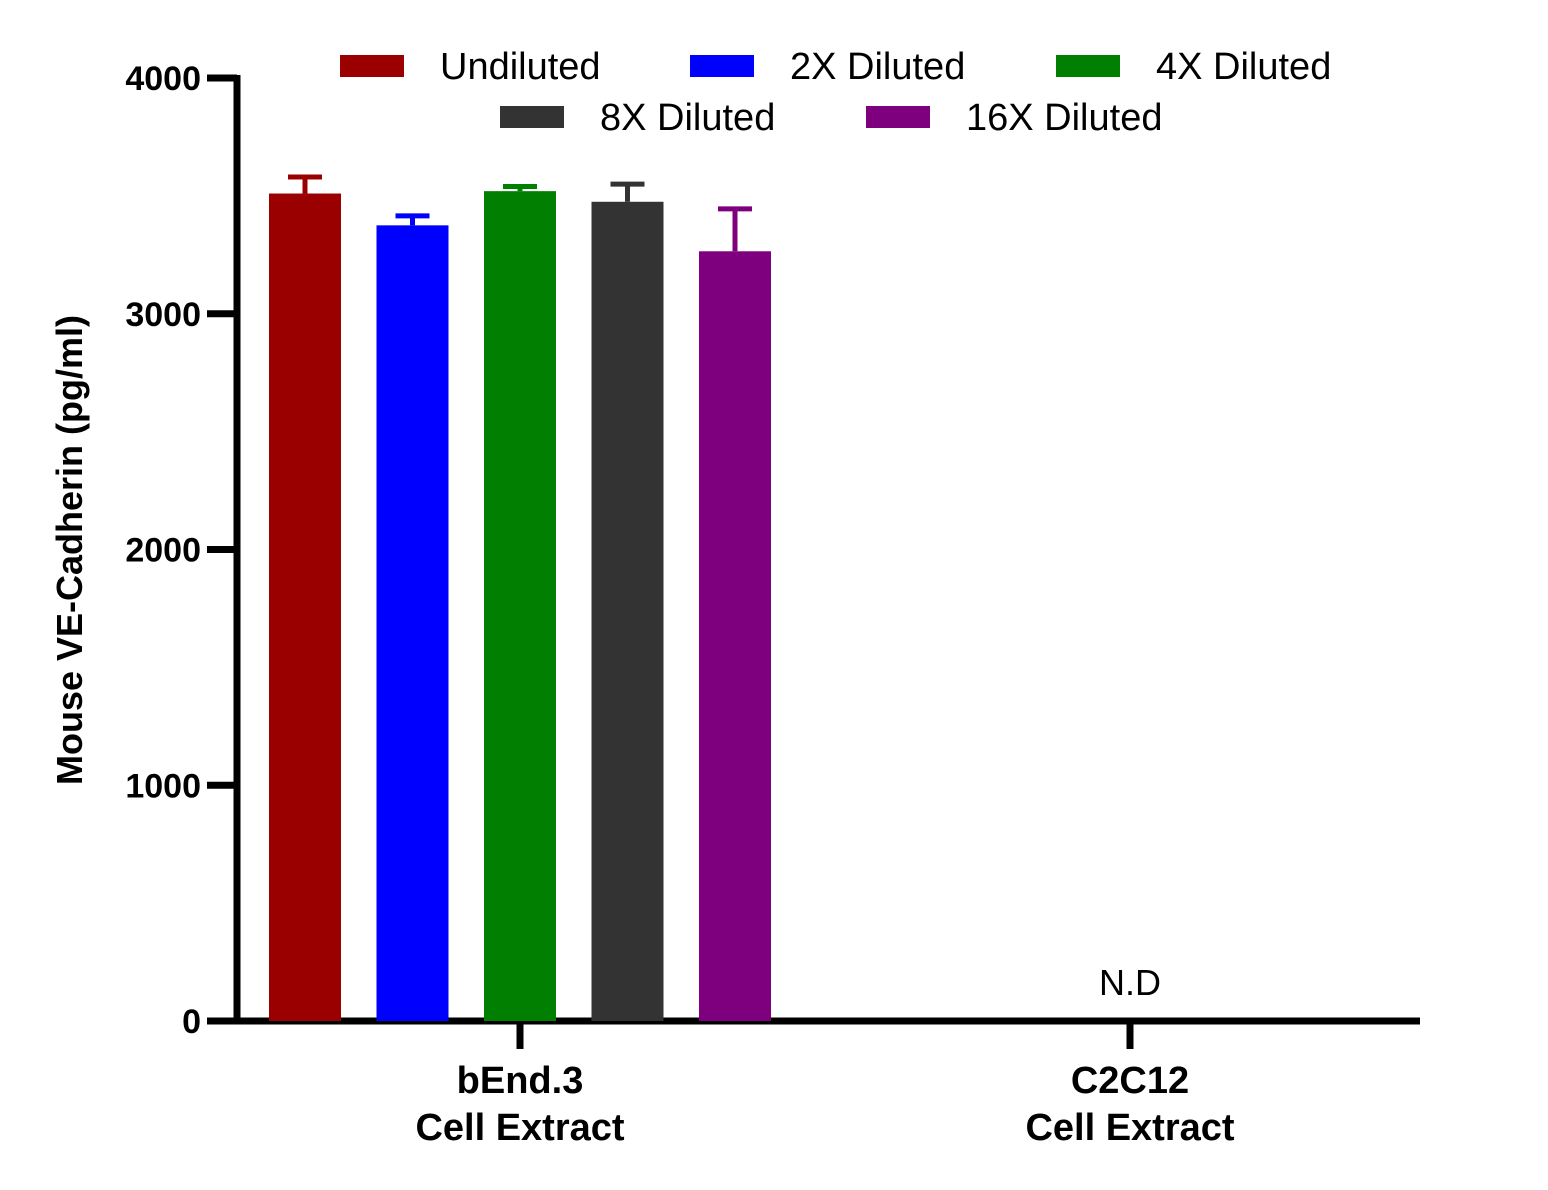  I want to click on legend-label: Undiluted, so click(520, 67).